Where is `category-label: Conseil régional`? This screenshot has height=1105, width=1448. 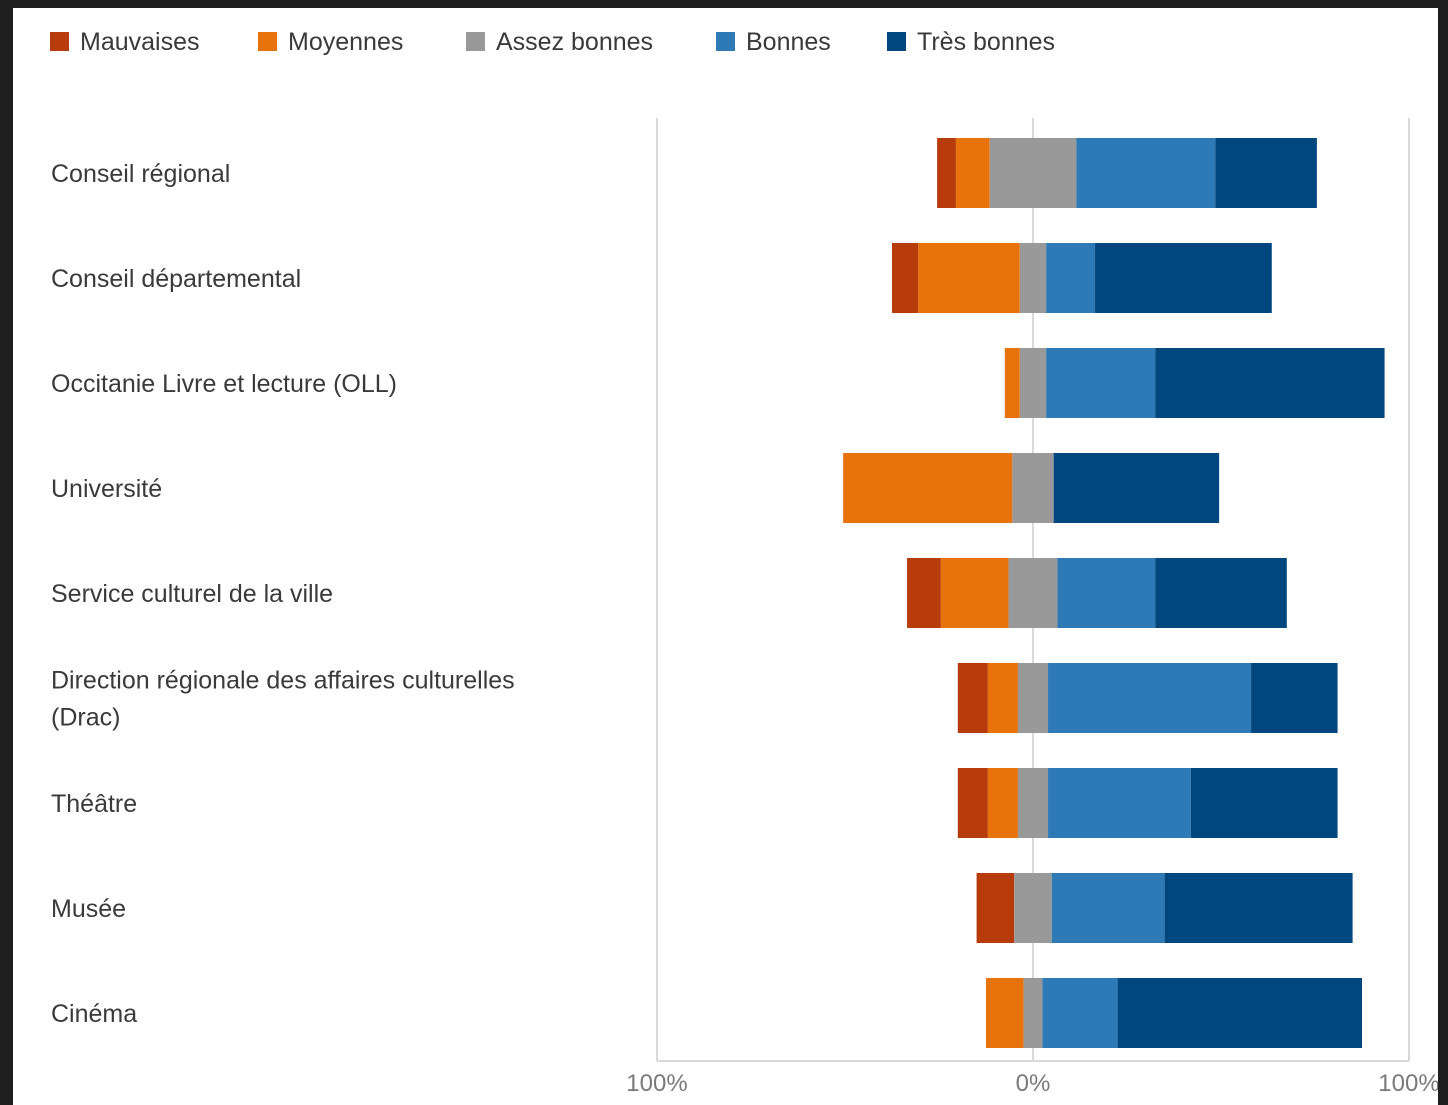
category-label: Conseil régional is located at coordinates (140, 174).